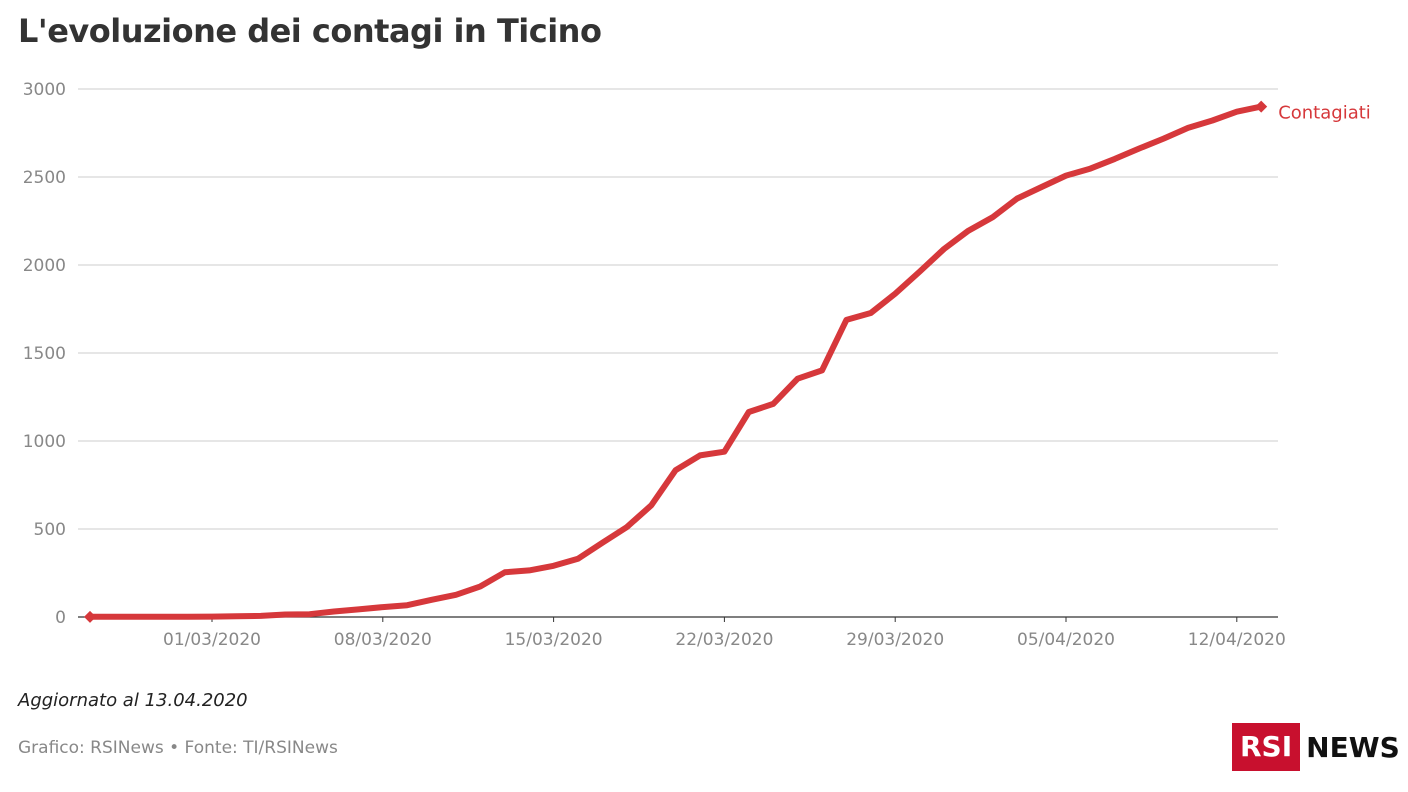 This screenshot has height=792, width=1408. Describe the element at coordinates (44, 442) in the screenshot. I see `y-tick-label: 1000` at that location.